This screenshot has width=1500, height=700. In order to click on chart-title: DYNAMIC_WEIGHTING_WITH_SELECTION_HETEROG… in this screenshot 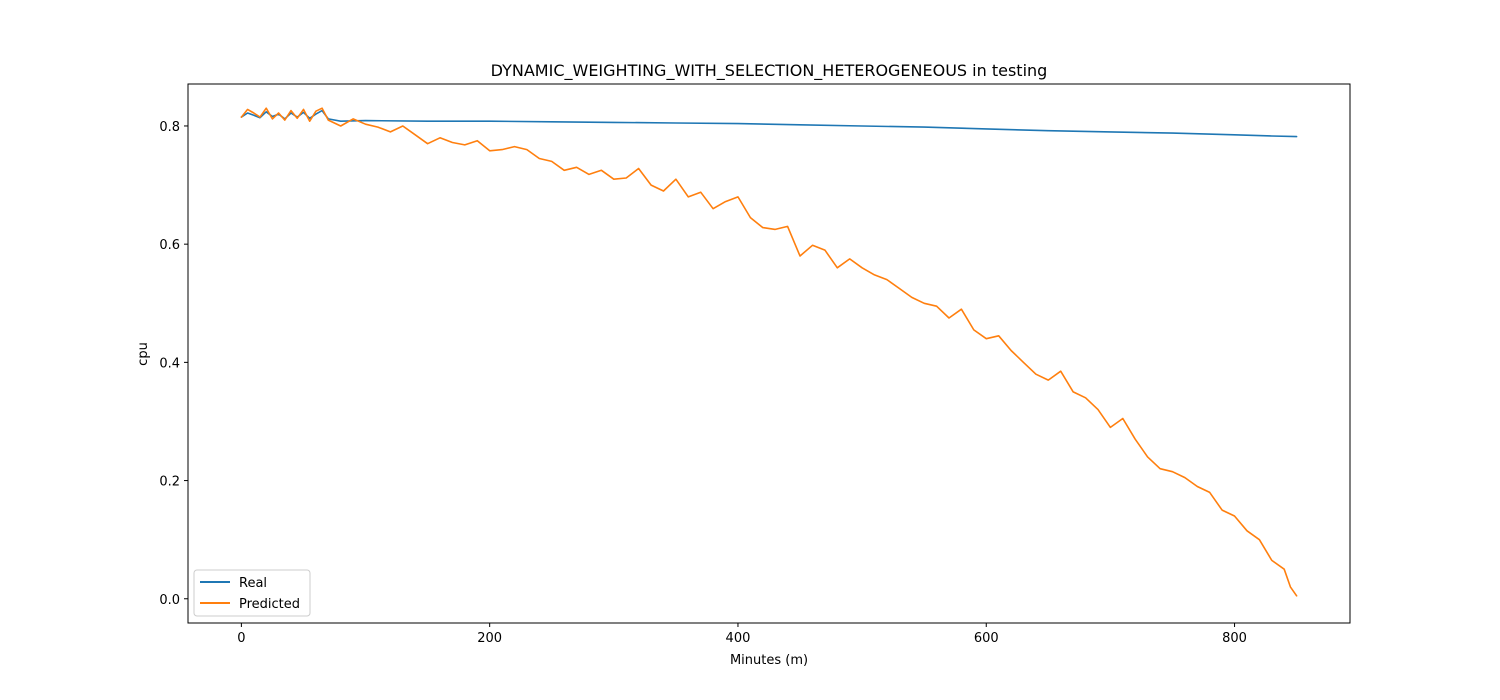, I will do `click(769, 71)`.